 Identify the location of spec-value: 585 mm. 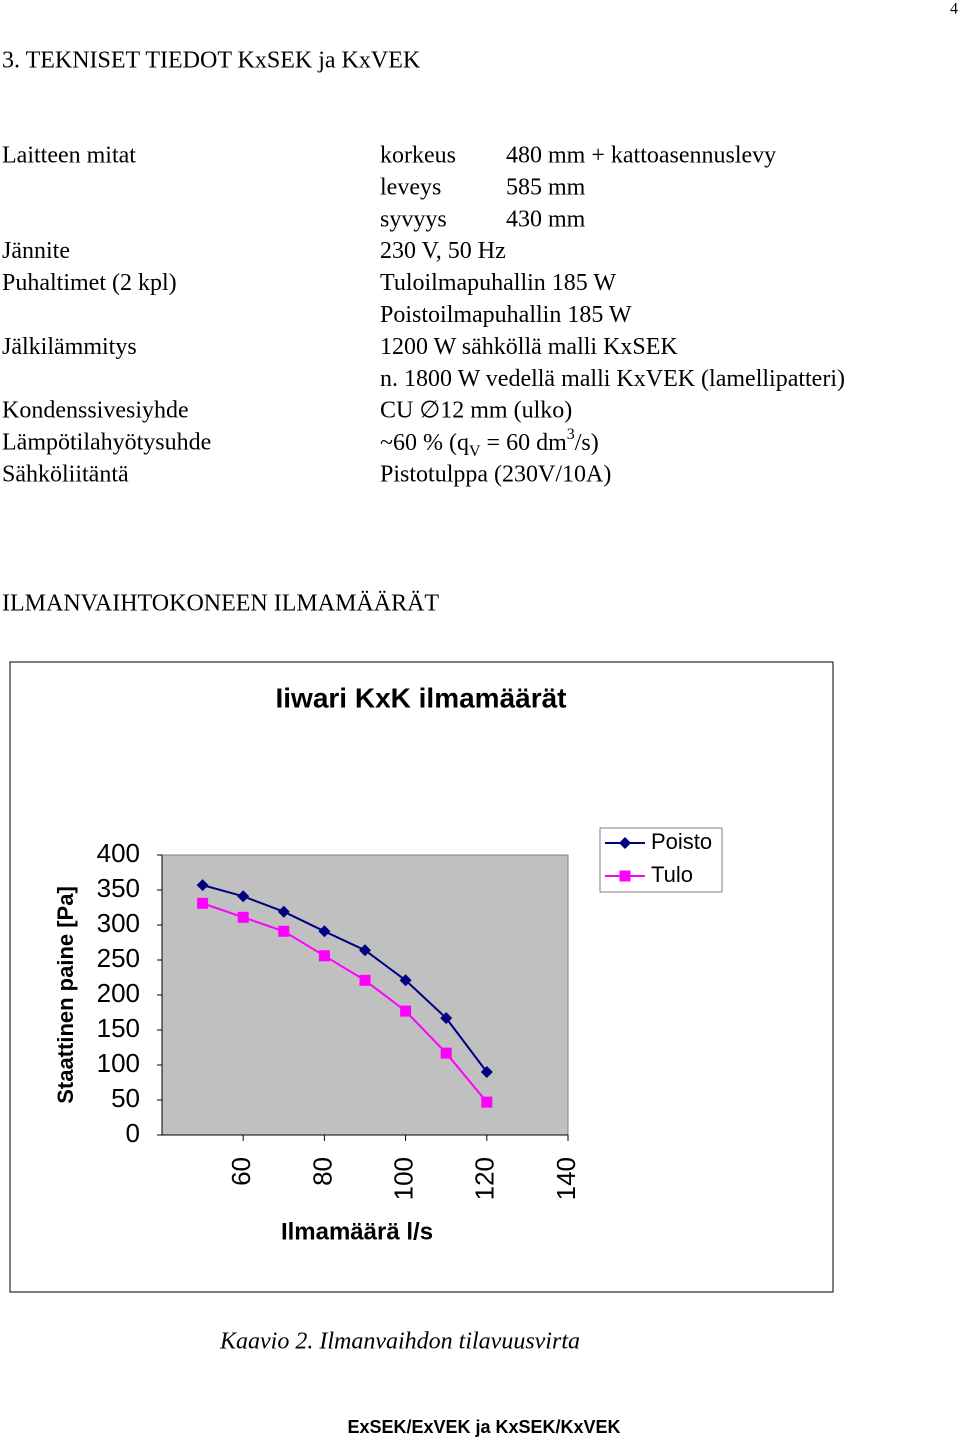
(546, 187).